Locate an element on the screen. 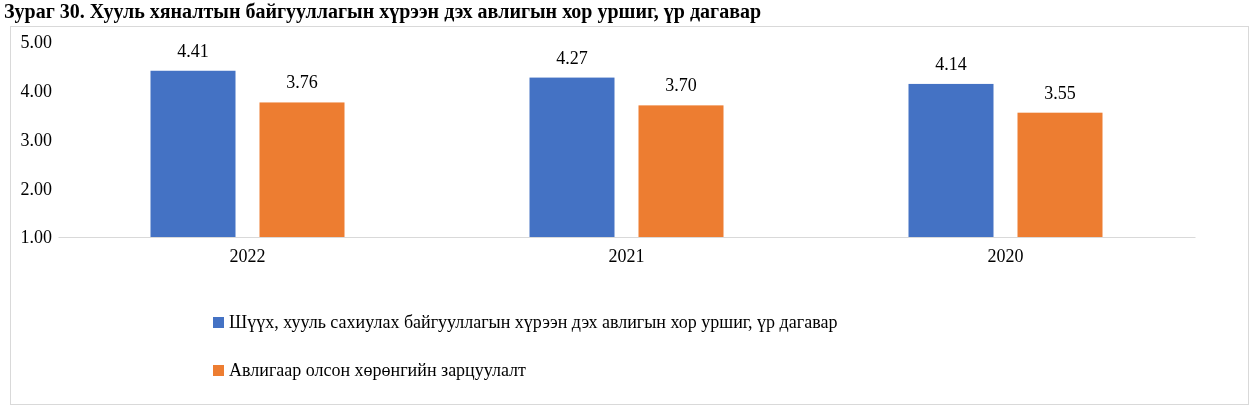  x-tick-label: 2021 is located at coordinates (626, 255).